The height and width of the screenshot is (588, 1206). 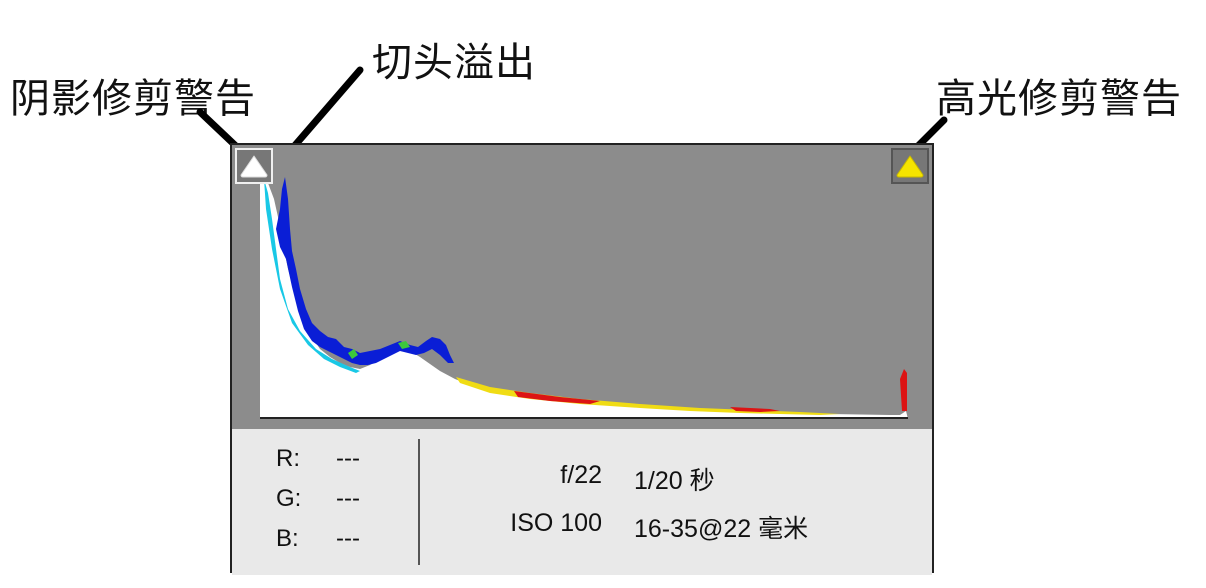 I want to click on g-value: ---, so click(x=348, y=498).